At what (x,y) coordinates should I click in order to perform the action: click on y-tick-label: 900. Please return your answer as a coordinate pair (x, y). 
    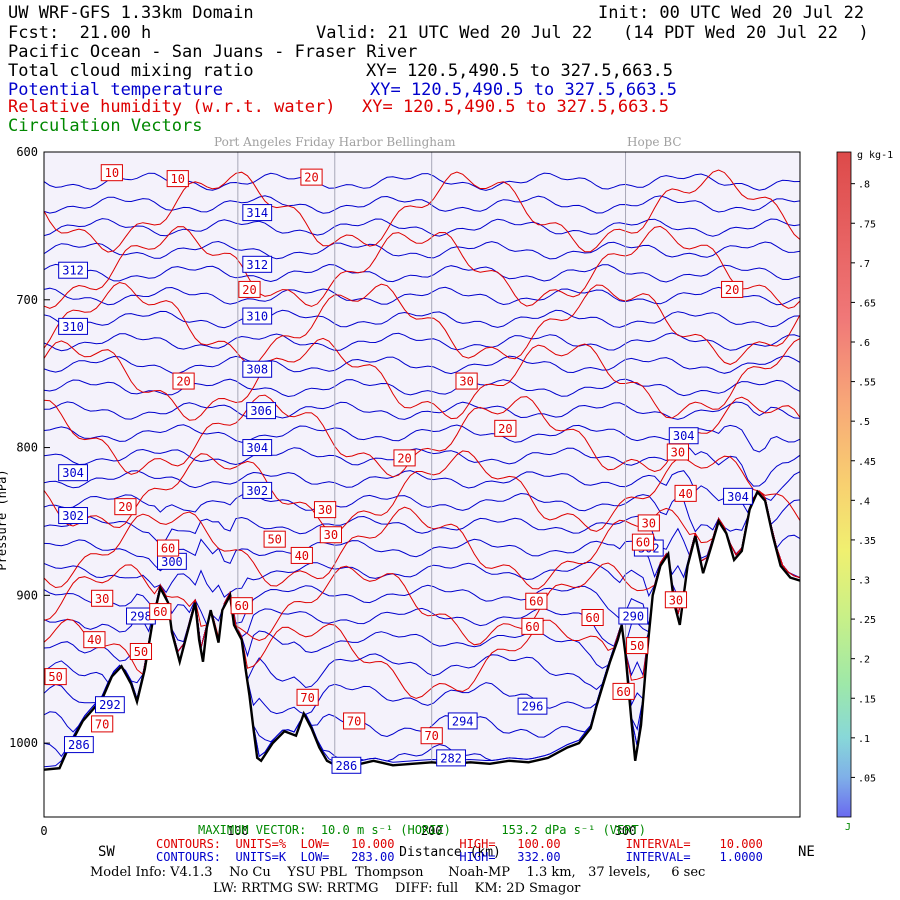
    Looking at the image, I should click on (27, 595).